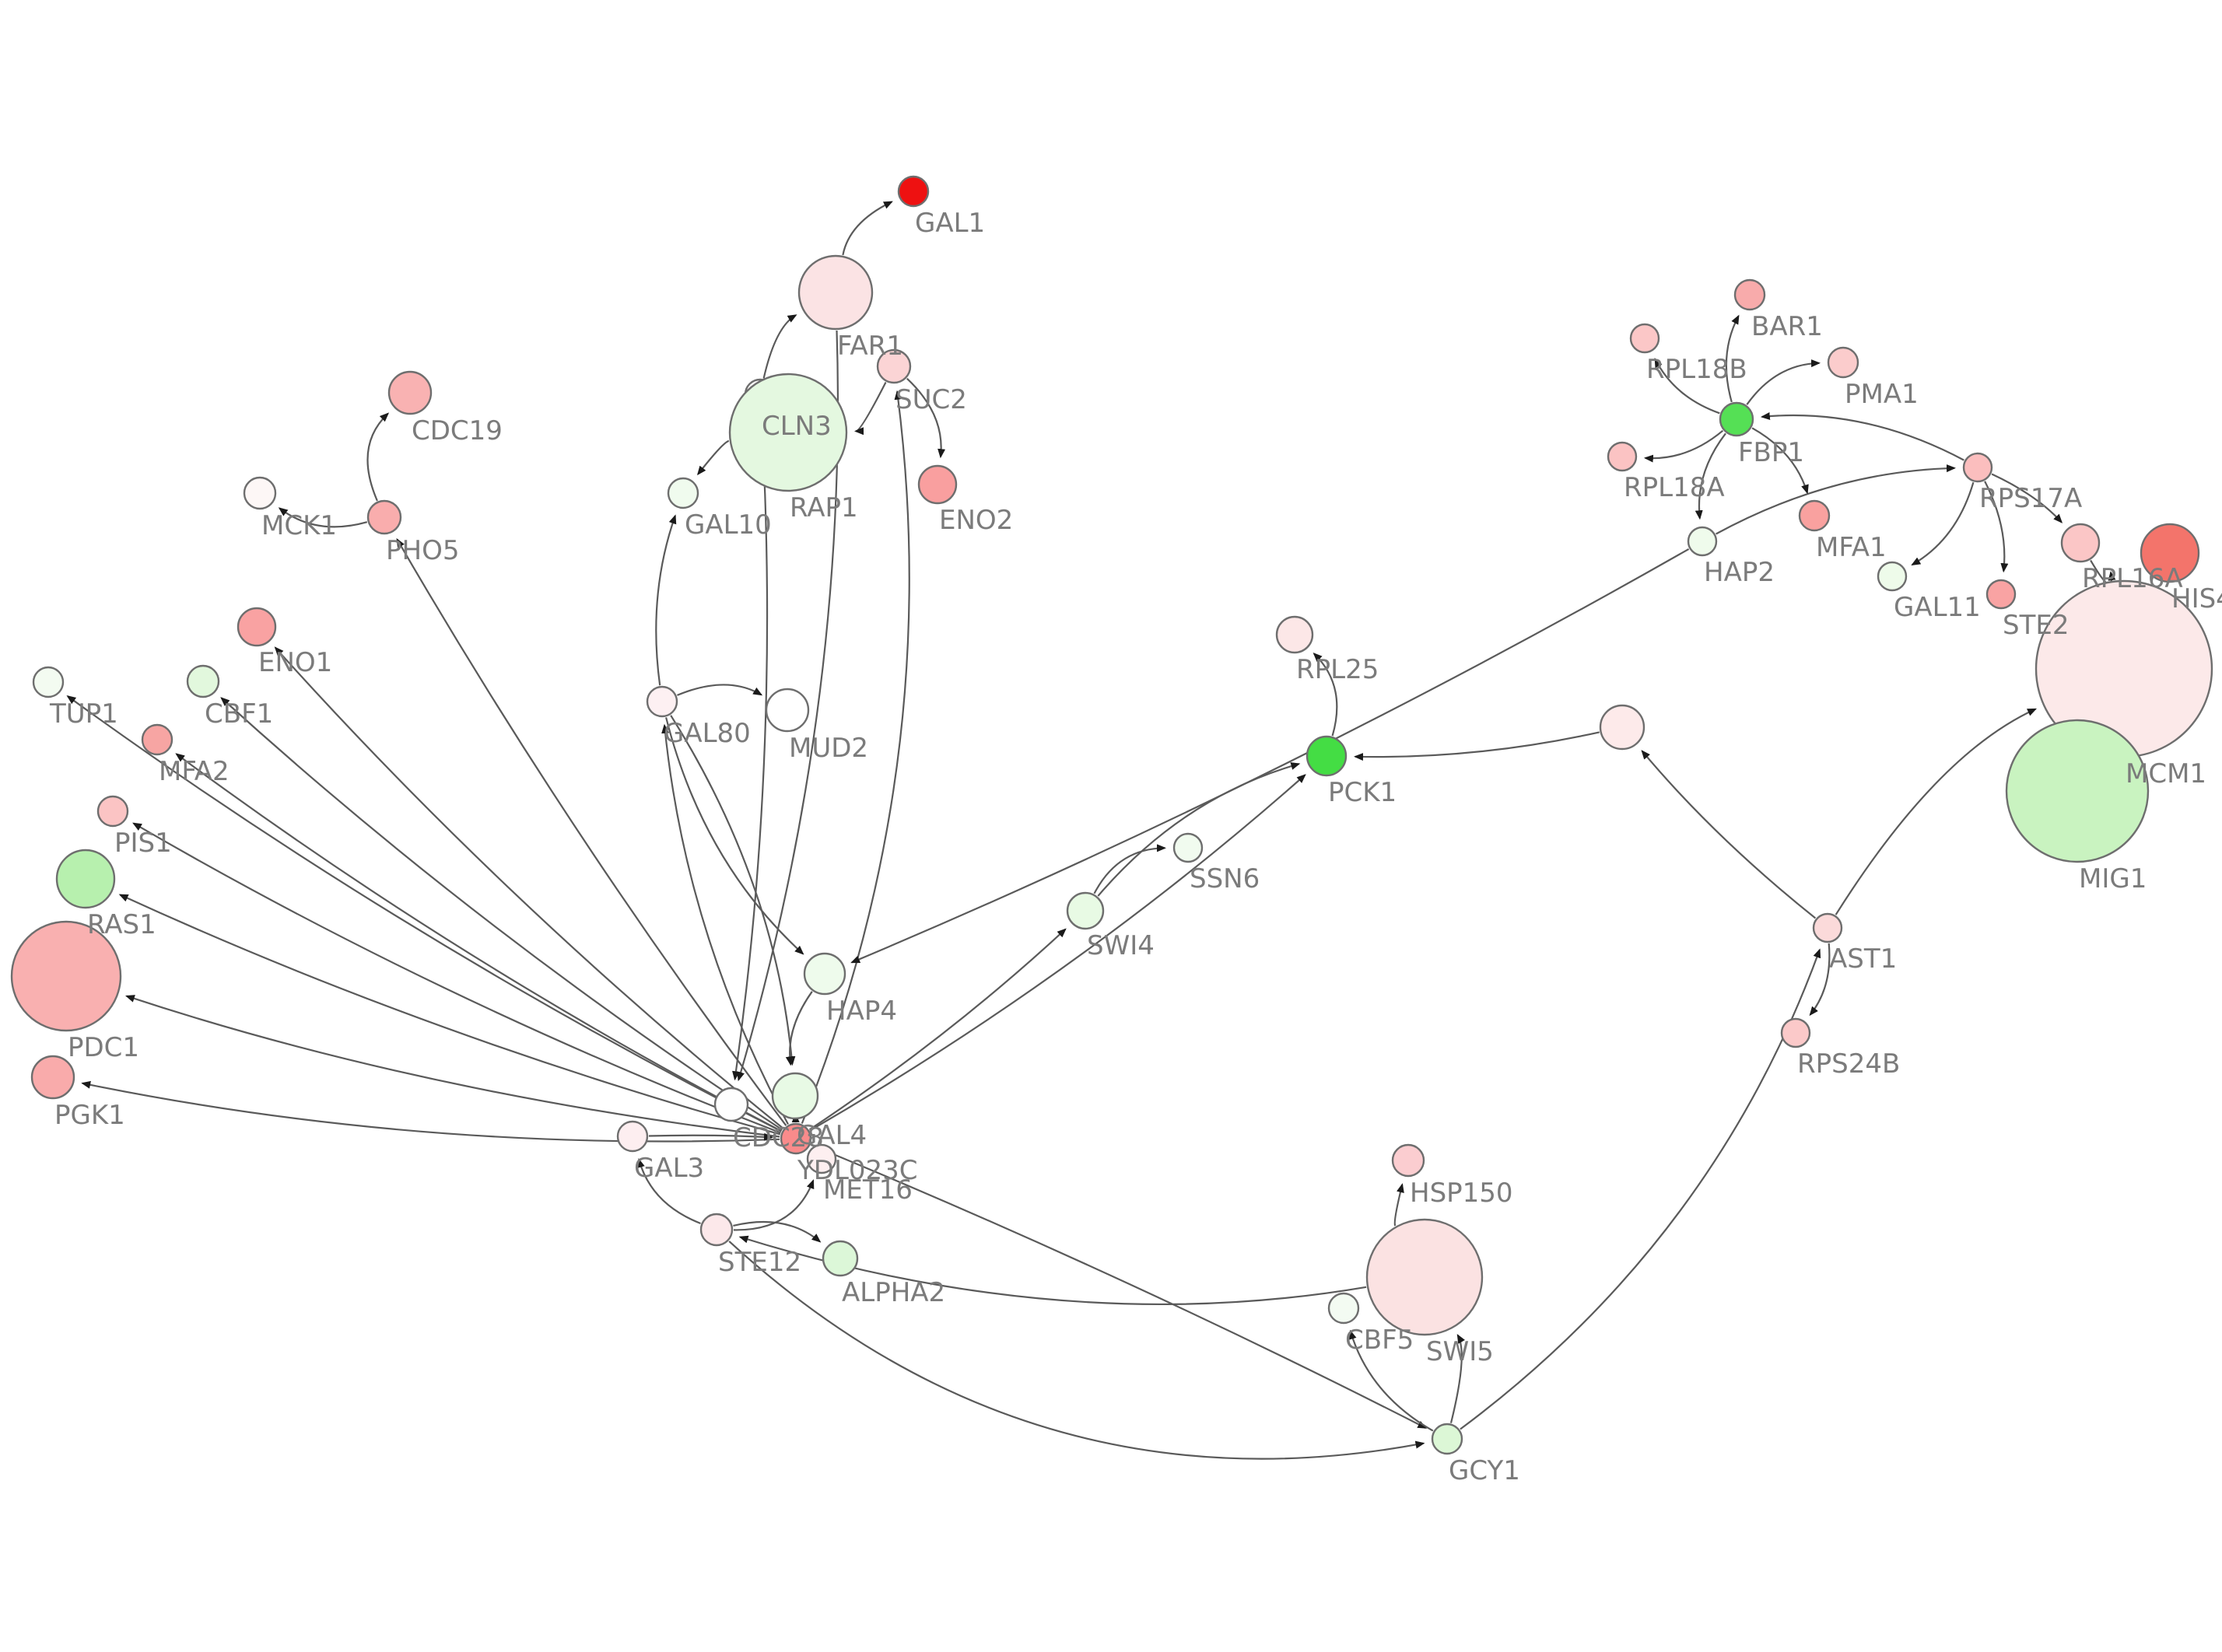 The width and height of the screenshot is (2222, 1652). Describe the element at coordinates (1732, 358) in the screenshot. I see `edge-FBP1-BAR1` at that location.